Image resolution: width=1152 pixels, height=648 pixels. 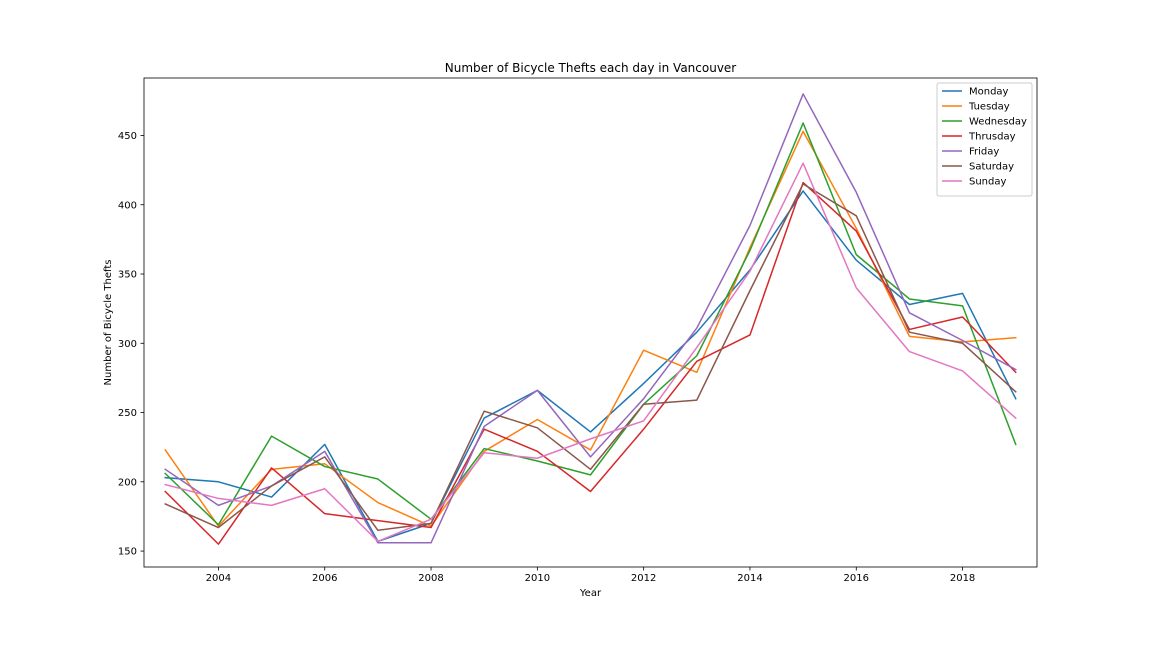 I want to click on x-tick-label: 2012, so click(x=643, y=578).